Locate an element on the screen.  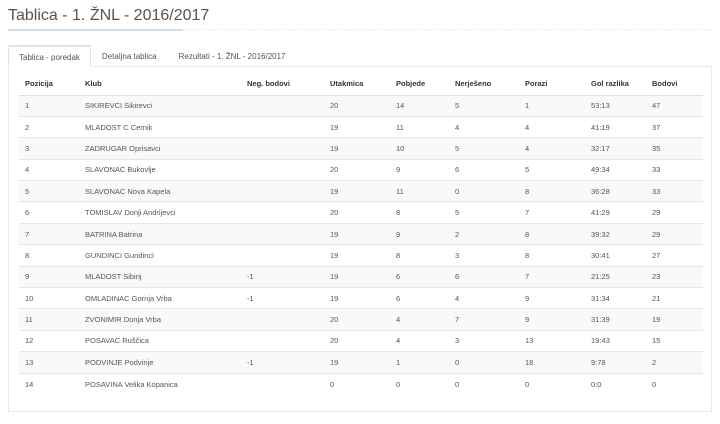
cell-position: 5 is located at coordinates (49, 191).